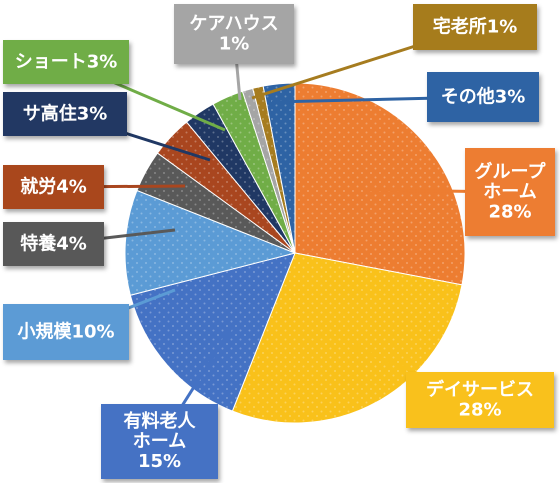  I want to click on data-label: 小規模10%, so click(66, 332).